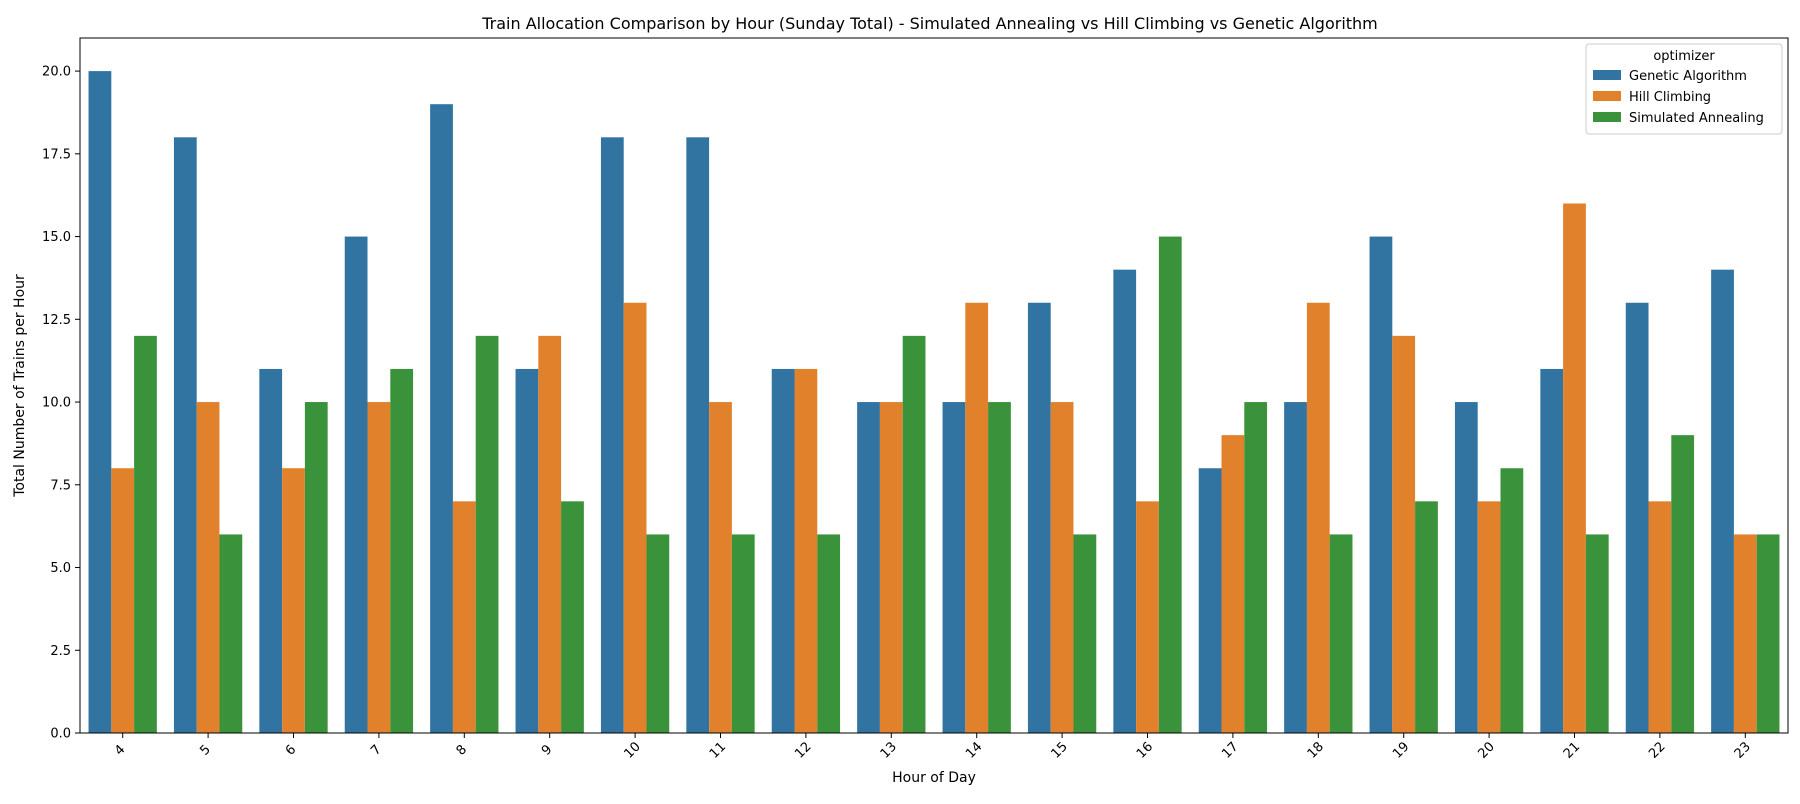 The height and width of the screenshot is (804, 1800). Describe the element at coordinates (1688, 76) in the screenshot. I see `legend-label-genetic-algorithm: Genetic Algorithm` at that location.